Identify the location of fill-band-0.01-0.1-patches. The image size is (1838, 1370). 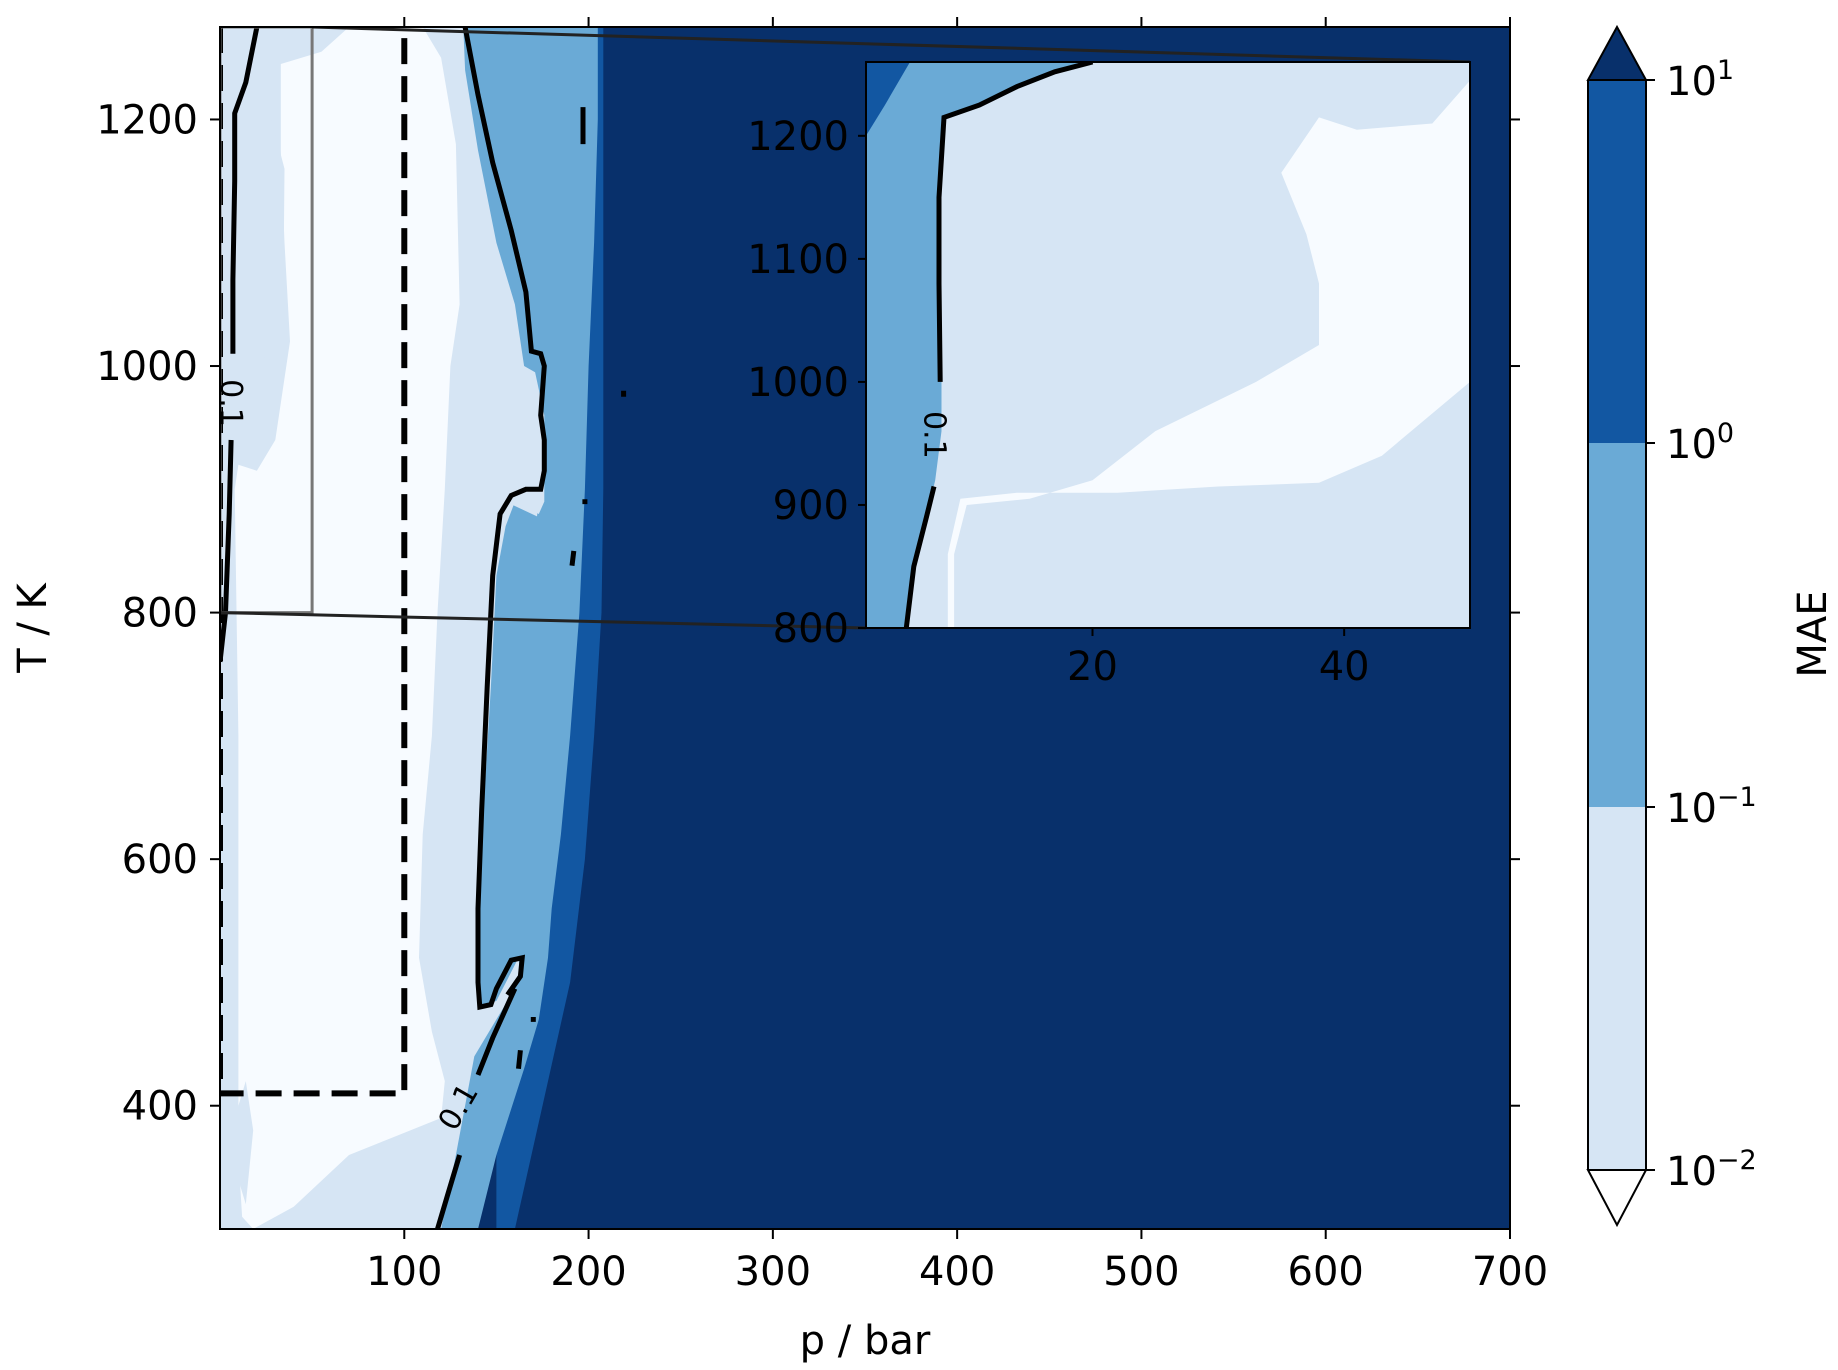
(389, 662).